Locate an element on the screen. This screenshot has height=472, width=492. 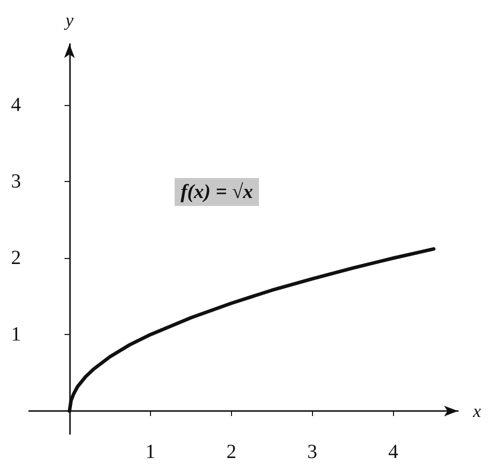
y-tick-label: 3 is located at coordinates (16, 181).